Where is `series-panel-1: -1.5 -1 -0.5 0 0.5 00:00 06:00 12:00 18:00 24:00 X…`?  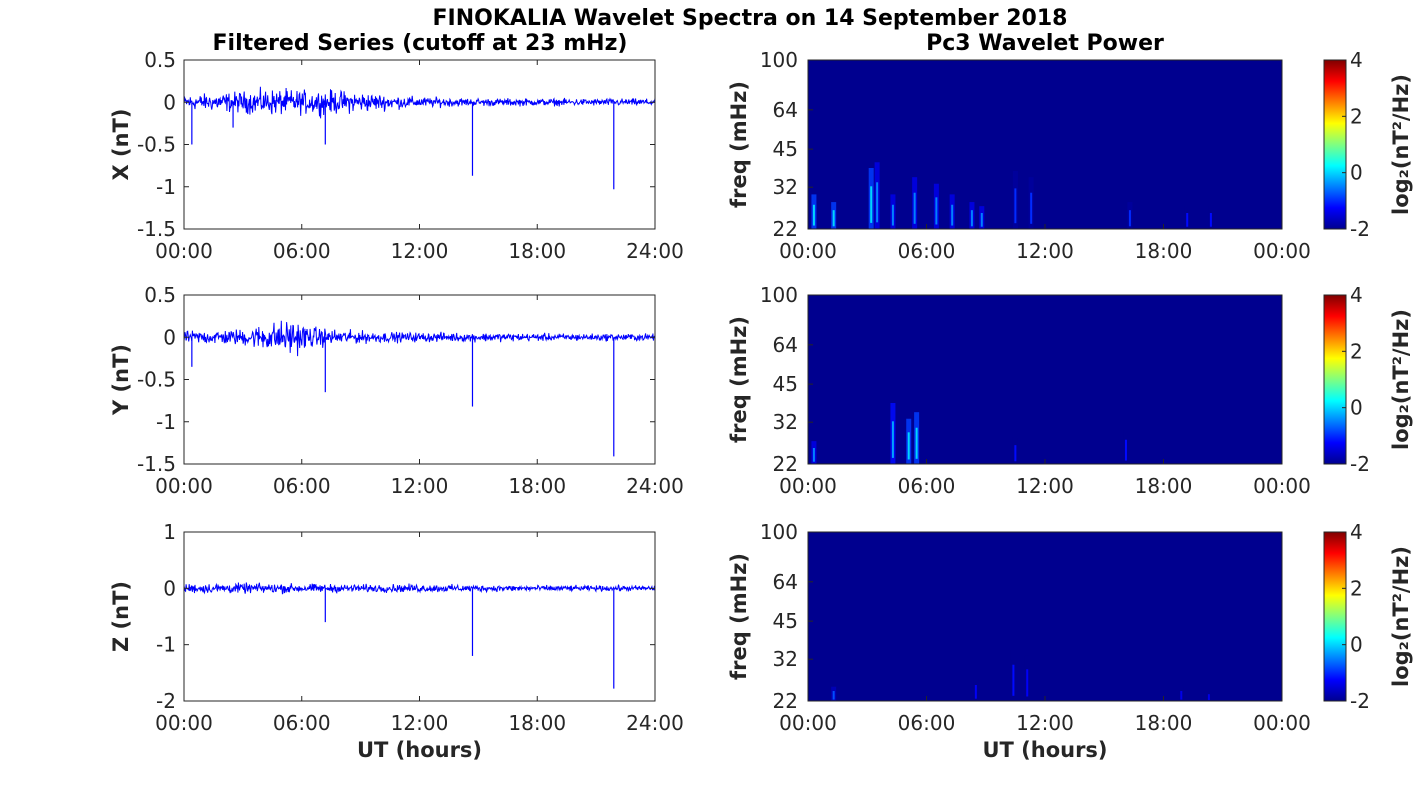
series-panel-1: -1.5 -1 -0.5 0 0.5 00:00 06:00 12:00 18:00 24:00 X… is located at coordinates (396, 155).